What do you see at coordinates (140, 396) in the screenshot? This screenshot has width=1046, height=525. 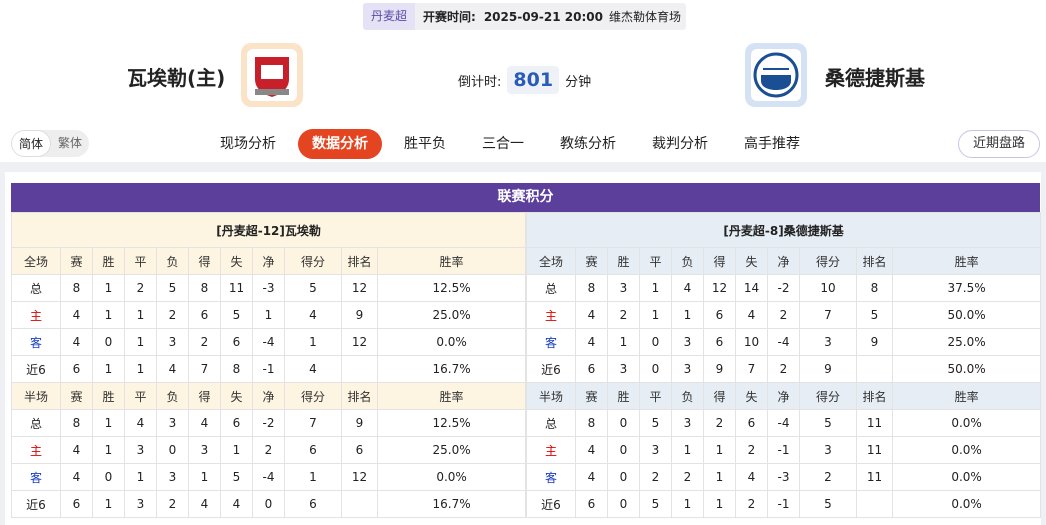 I see `column-header: 平` at bounding box center [140, 396].